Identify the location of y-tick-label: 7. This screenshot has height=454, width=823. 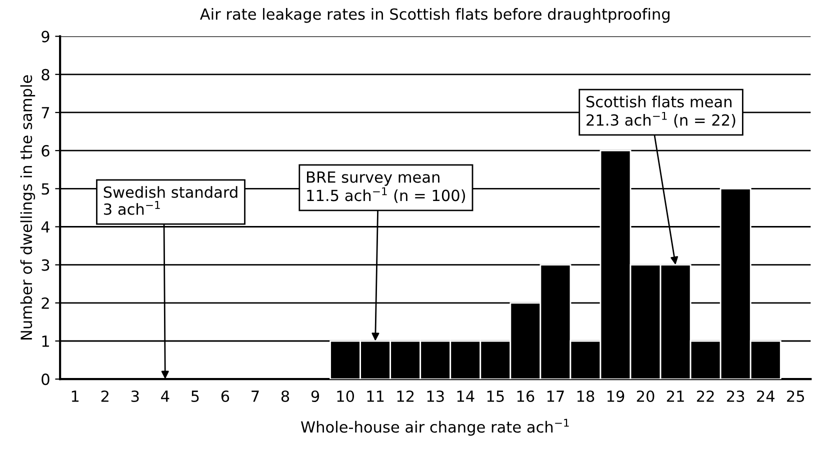
(46, 112).